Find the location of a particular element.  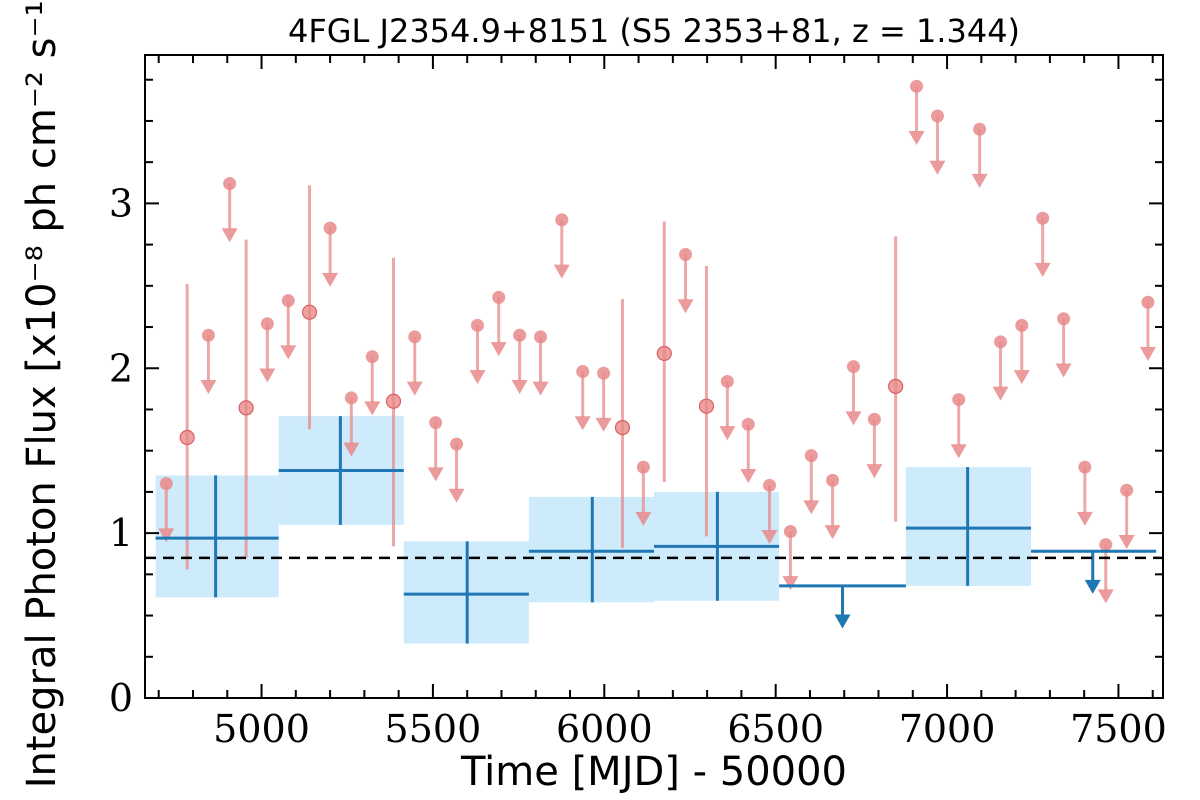

x-tick-label: 6500 is located at coordinates (775, 729).